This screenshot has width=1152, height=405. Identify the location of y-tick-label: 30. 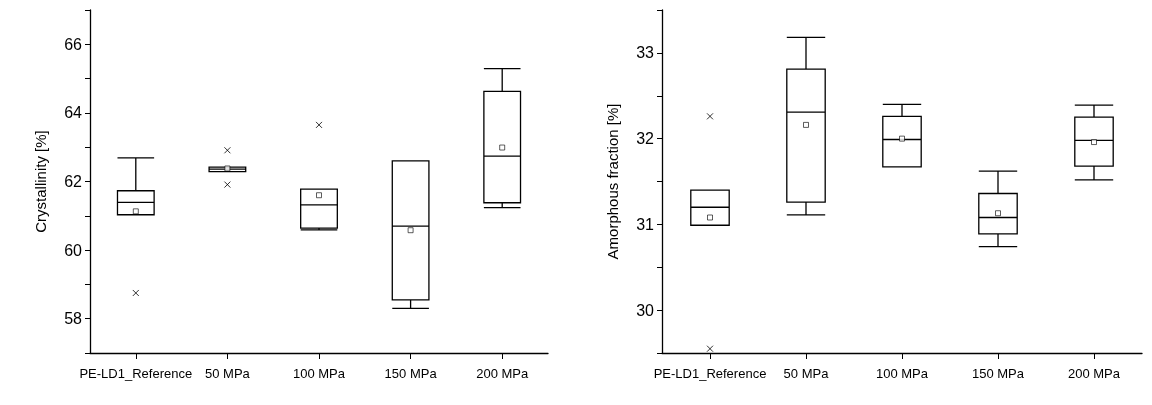
(645, 310).